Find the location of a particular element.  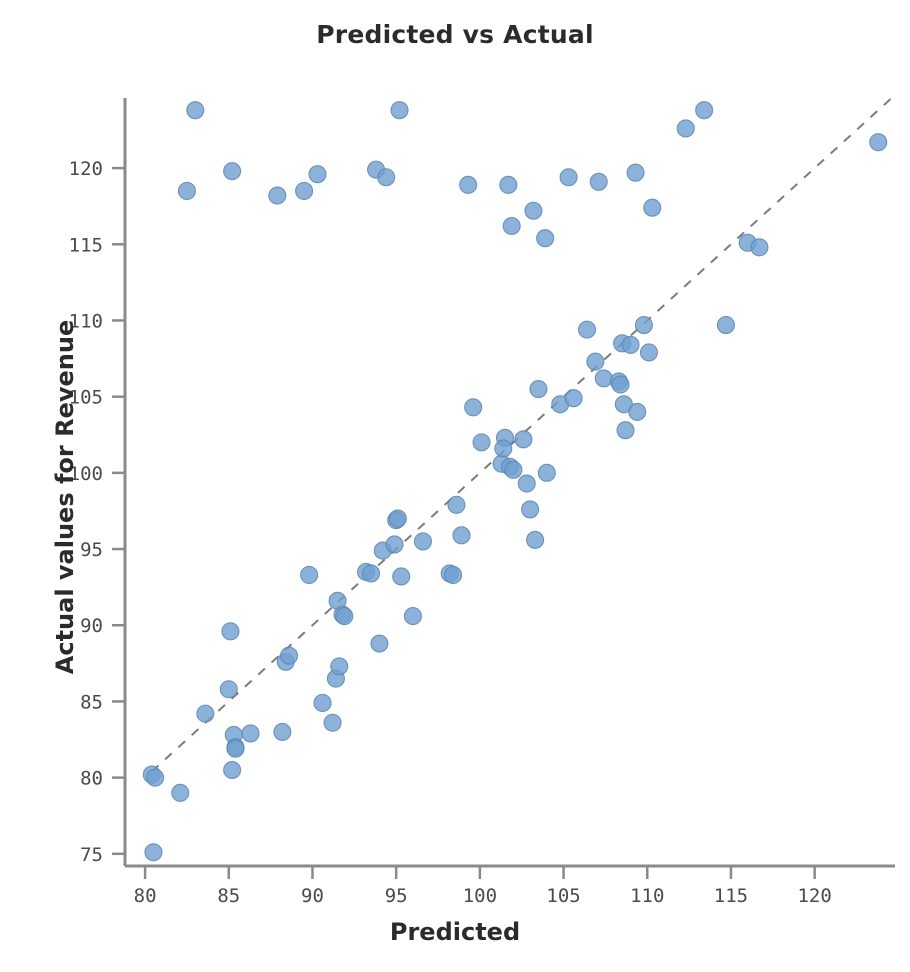

x-axis-ticks: 80 85 90 95 100 105 110 115 120 is located at coordinates (483, 886).